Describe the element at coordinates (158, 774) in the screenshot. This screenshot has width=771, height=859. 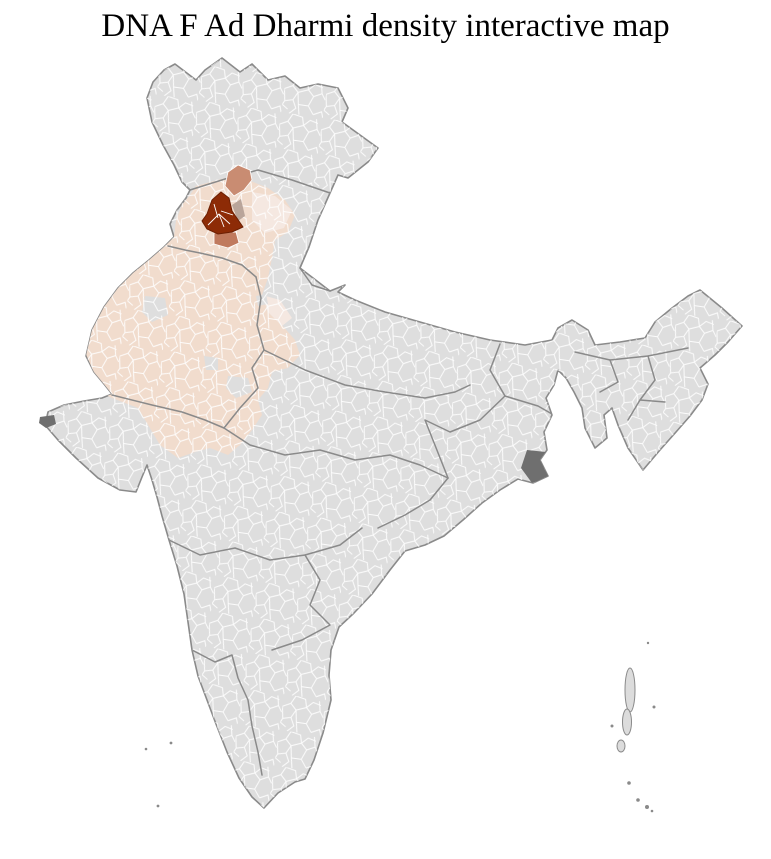
I see `lakshadweep-islands` at that location.